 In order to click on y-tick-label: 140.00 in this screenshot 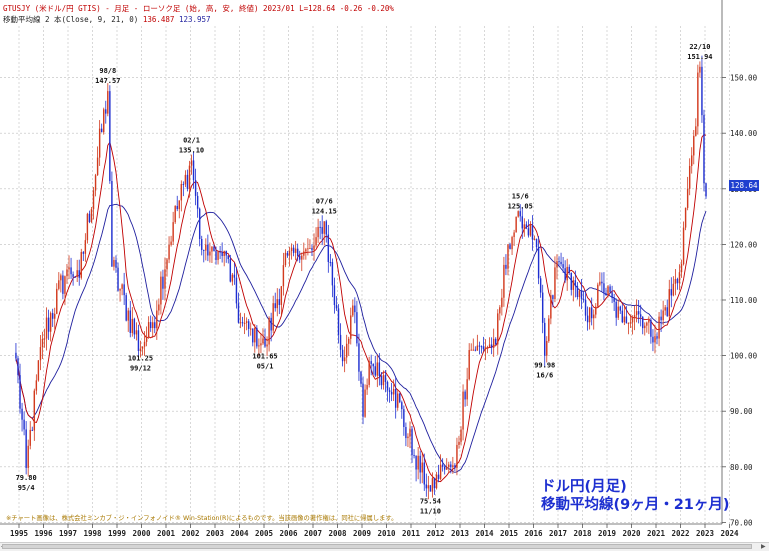, I will do `click(744, 133)`.